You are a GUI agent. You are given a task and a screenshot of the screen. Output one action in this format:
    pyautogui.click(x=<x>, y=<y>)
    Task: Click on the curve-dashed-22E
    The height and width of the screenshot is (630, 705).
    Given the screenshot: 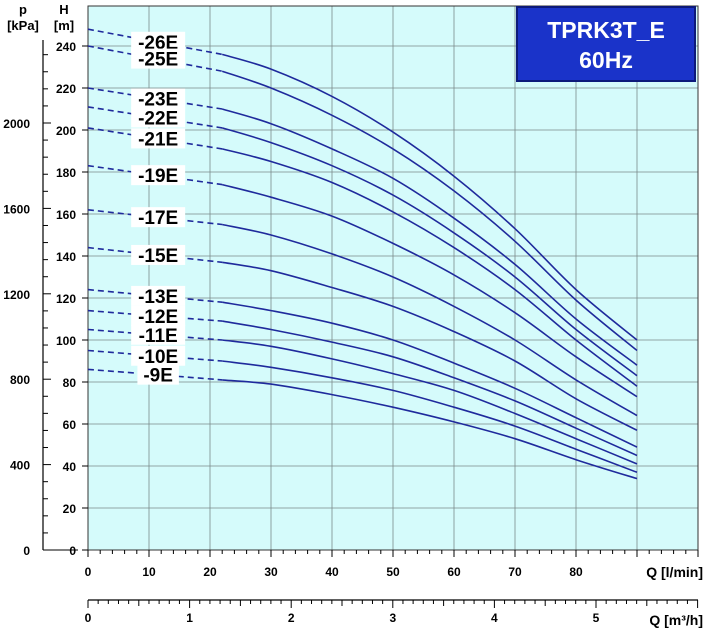 What is the action you would take?
    pyautogui.click(x=155, y=117)
    